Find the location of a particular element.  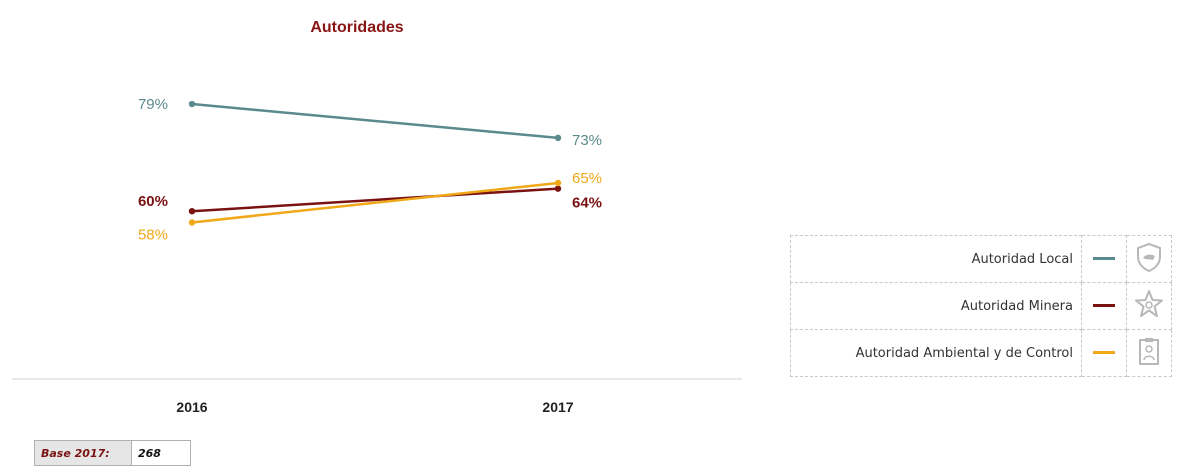

legend-label: Autoridad Local is located at coordinates (936, 259).